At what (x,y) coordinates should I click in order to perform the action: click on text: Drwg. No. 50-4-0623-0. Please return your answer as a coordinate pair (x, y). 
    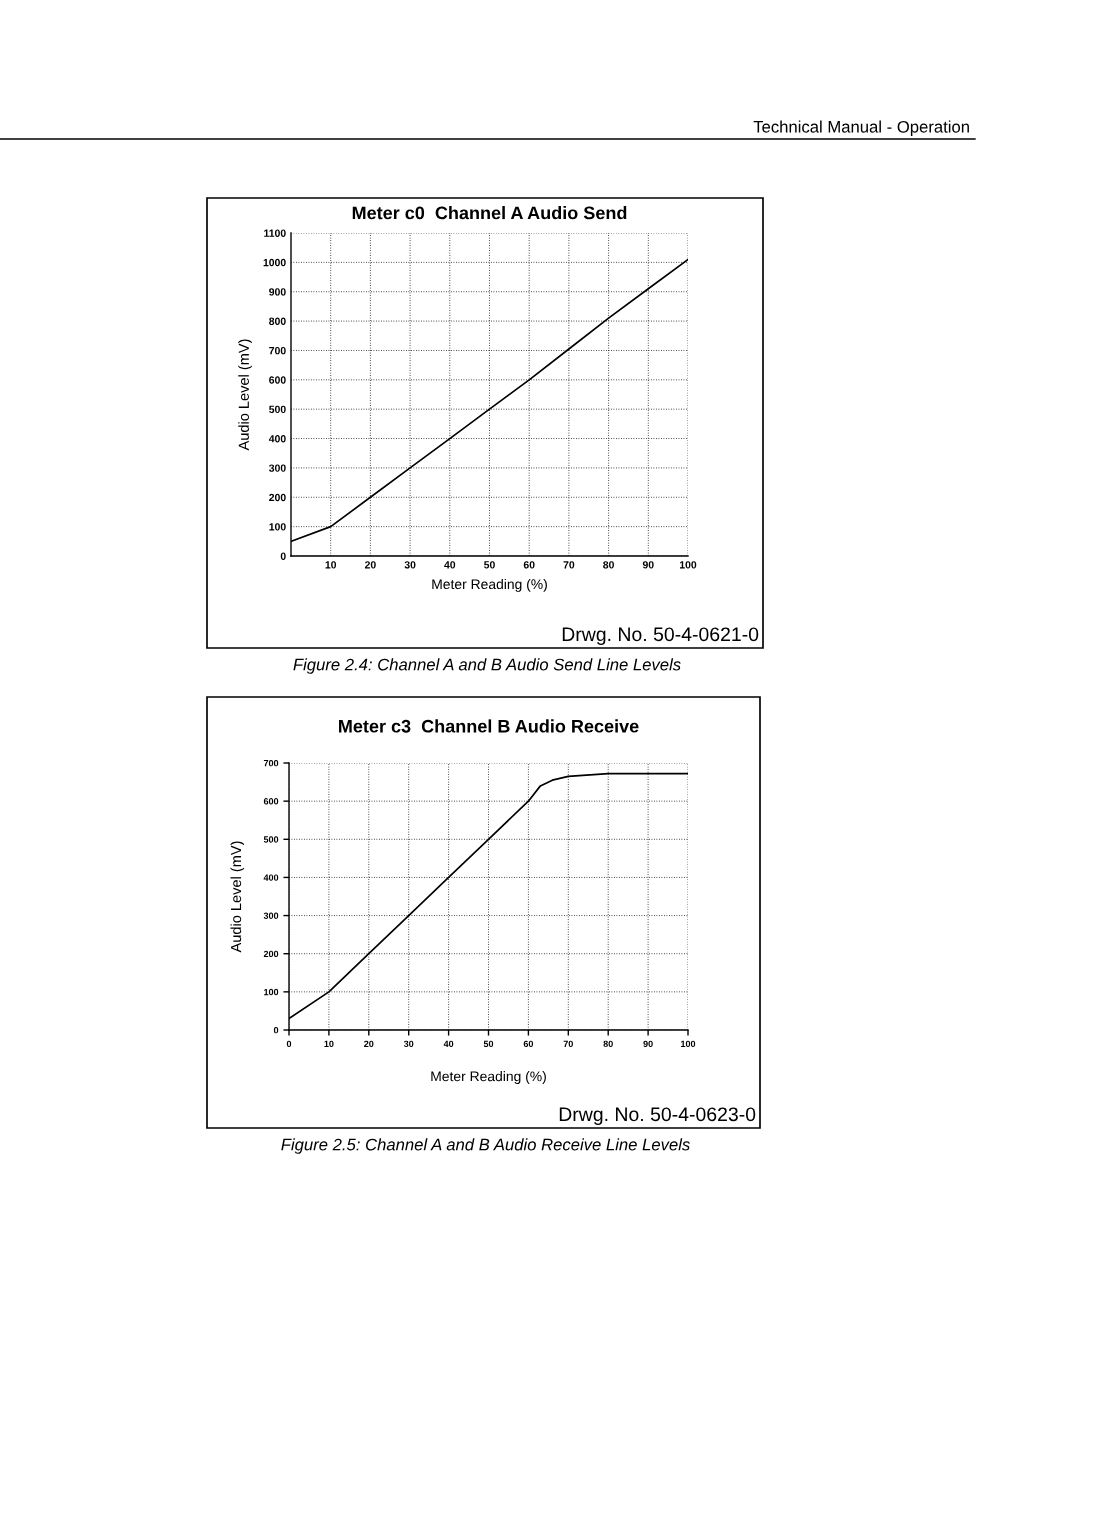
    Looking at the image, I should click on (657, 1116).